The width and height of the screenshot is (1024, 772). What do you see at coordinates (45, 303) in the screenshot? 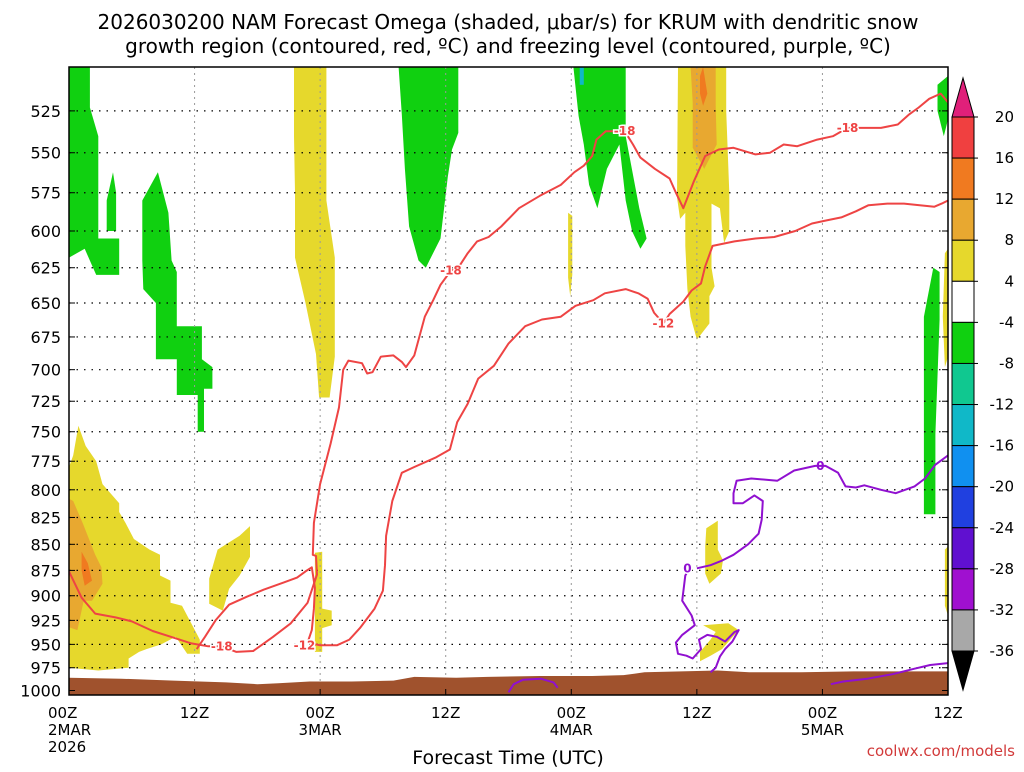
I see `y-tick-label-650: 650` at bounding box center [45, 303].